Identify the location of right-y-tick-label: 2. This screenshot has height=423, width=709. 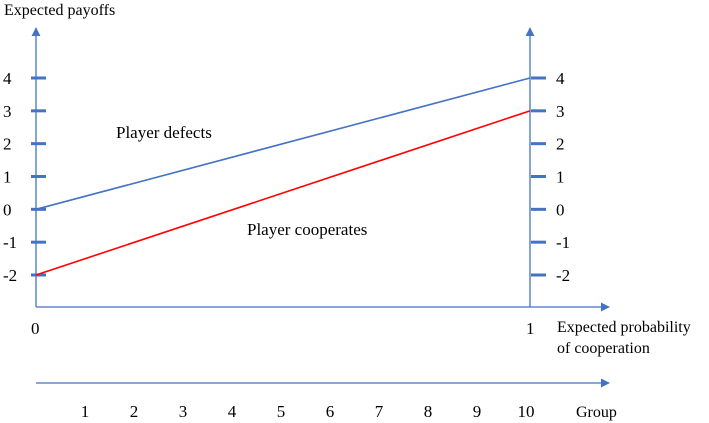
(560, 144).